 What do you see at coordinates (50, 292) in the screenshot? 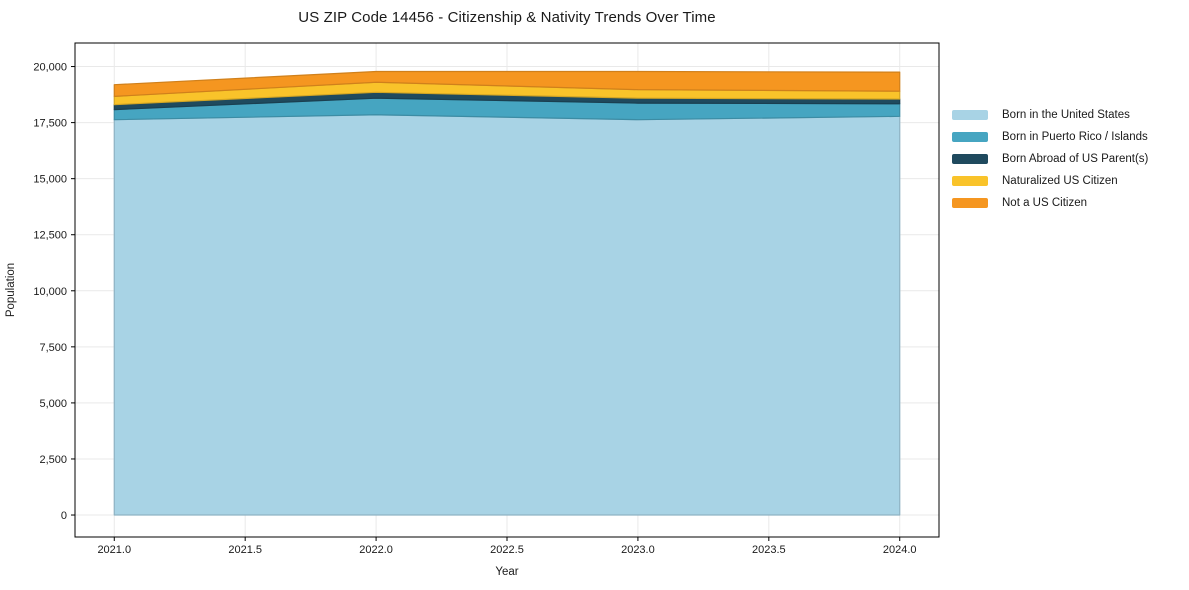
I see `y-tick-label: 10,000` at bounding box center [50, 292].